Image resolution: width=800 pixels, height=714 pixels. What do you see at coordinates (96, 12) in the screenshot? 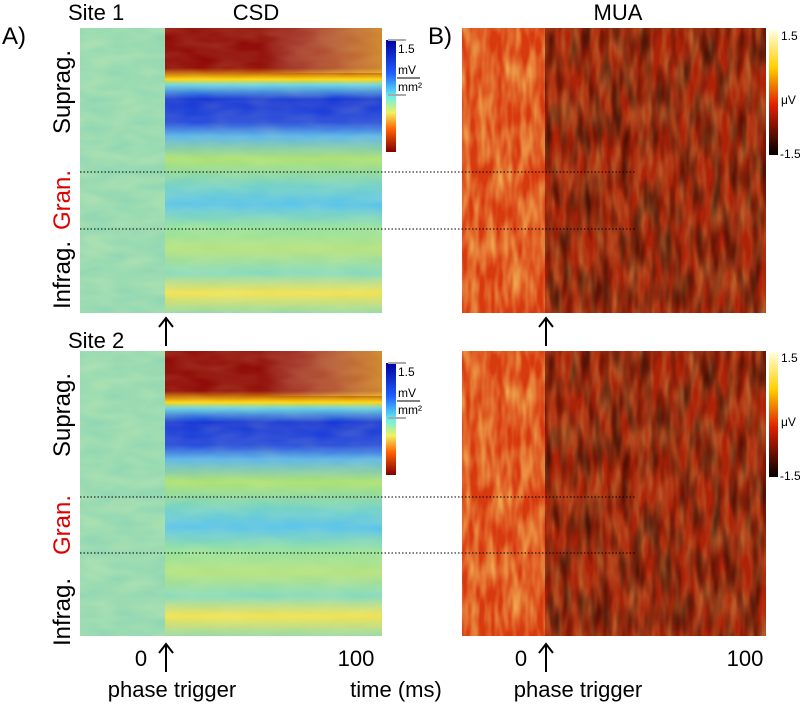
I see `site-label: Site 1` at bounding box center [96, 12].